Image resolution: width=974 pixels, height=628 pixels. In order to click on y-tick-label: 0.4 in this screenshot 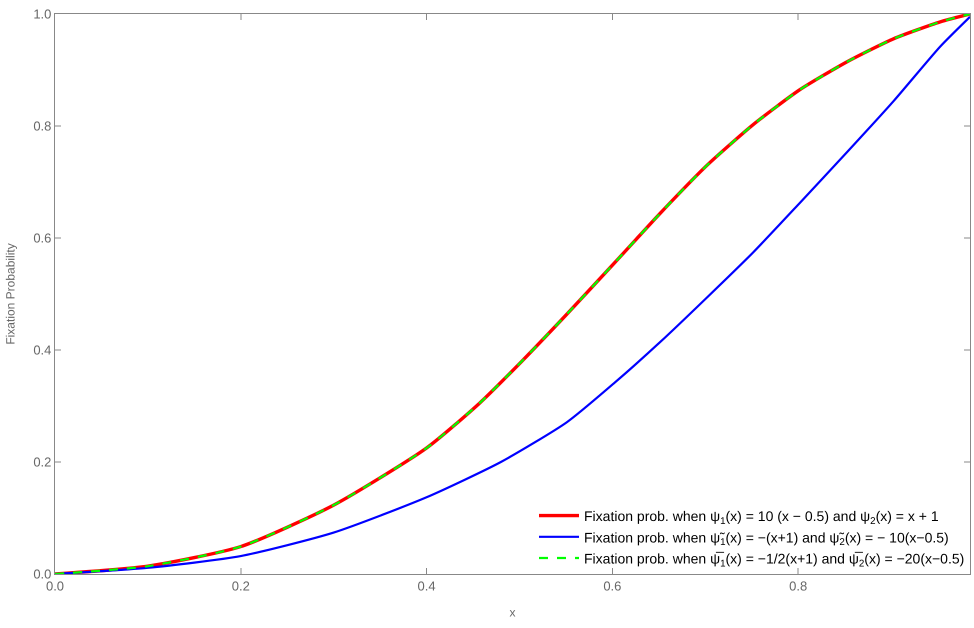, I will do `click(42, 350)`.